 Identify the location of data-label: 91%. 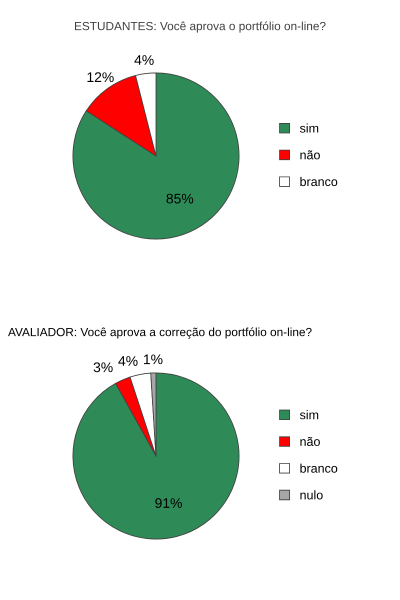
(168, 503).